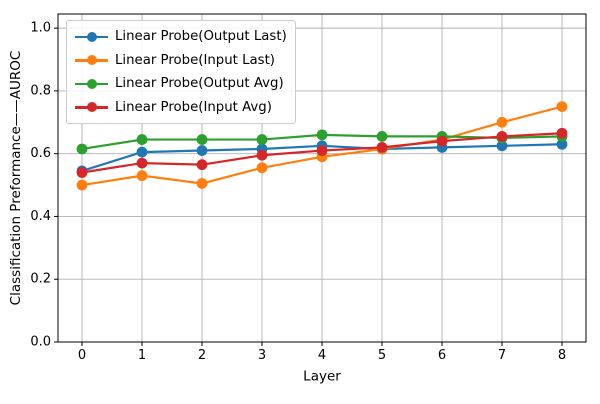  What do you see at coordinates (382, 355) in the screenshot?
I see `x-tick-label: 5` at bounding box center [382, 355].